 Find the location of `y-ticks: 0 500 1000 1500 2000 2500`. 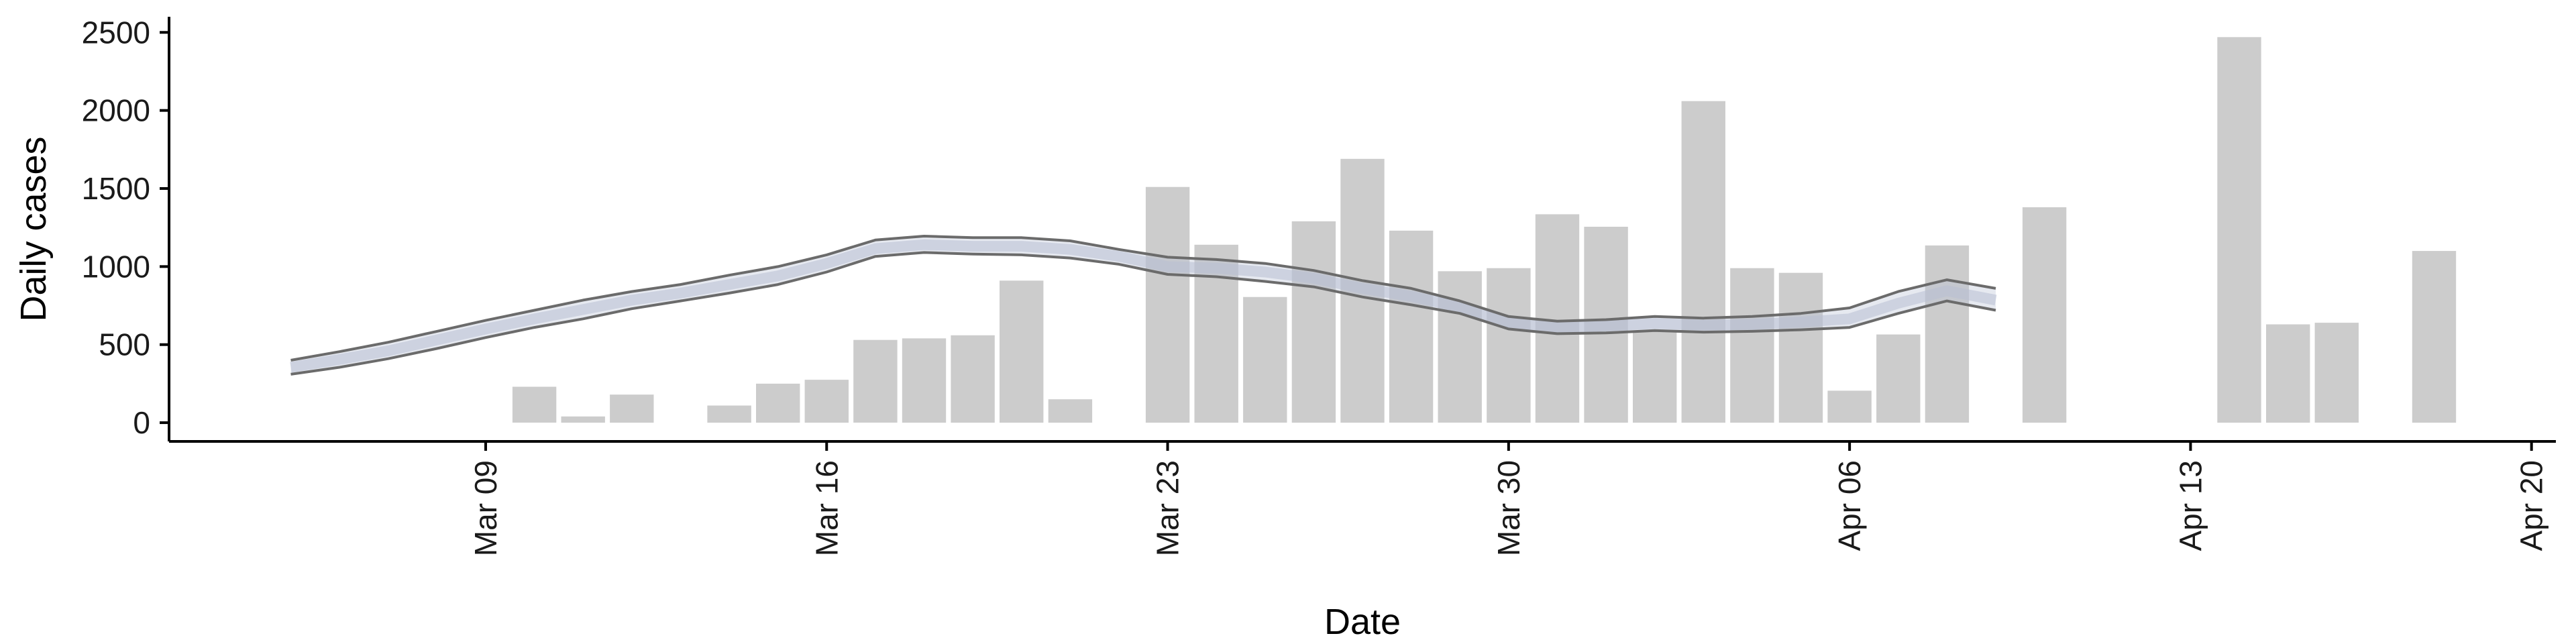

y-ticks: 0 500 1000 1500 2000 2500 is located at coordinates (125, 227).